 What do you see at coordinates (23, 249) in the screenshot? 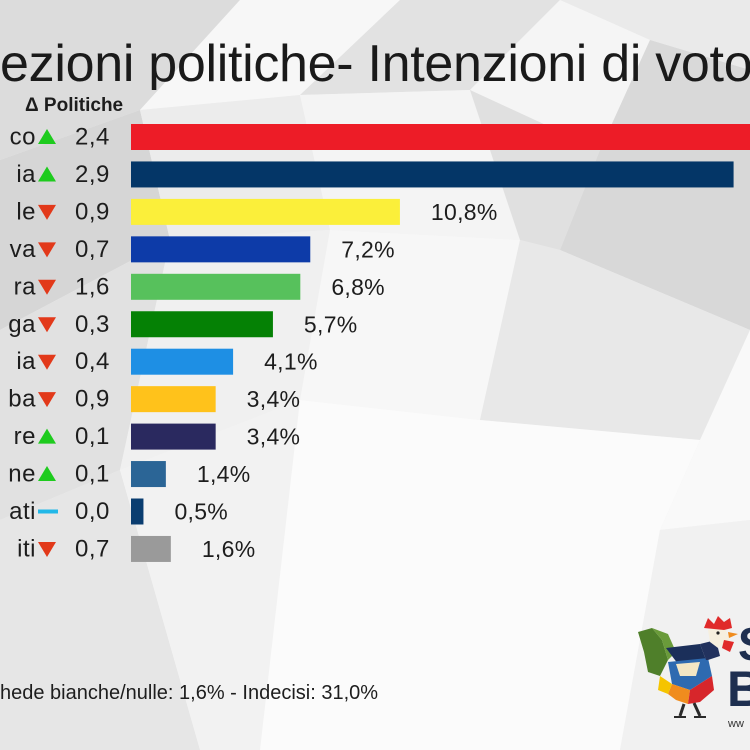
I see `party-label: va` at bounding box center [23, 249].